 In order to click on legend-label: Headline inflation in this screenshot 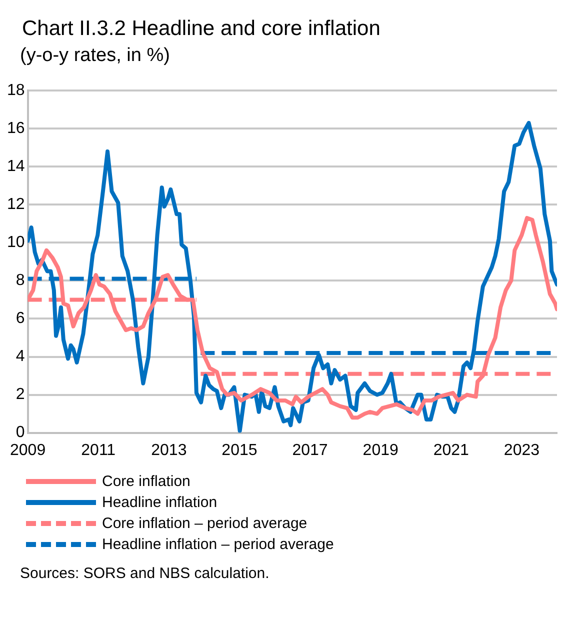, I will do `click(160, 502)`.